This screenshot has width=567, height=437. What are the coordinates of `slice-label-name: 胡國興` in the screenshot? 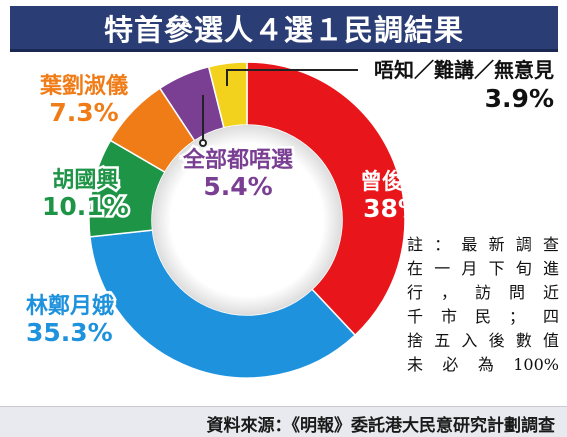 It's located at (85, 180).